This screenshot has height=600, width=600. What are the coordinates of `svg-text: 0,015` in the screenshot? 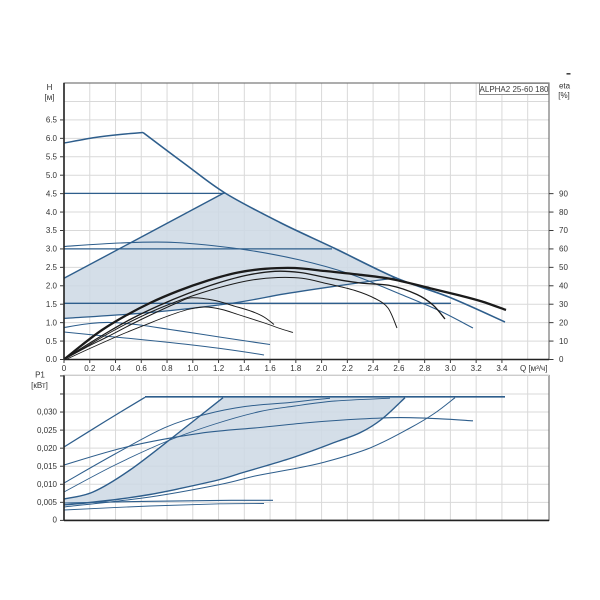 It's located at (47, 466).